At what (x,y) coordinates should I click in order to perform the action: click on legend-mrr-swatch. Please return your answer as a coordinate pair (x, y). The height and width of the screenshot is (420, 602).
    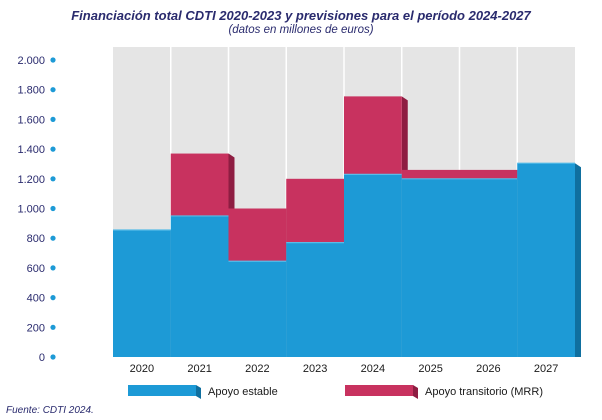
    Looking at the image, I should click on (379, 390).